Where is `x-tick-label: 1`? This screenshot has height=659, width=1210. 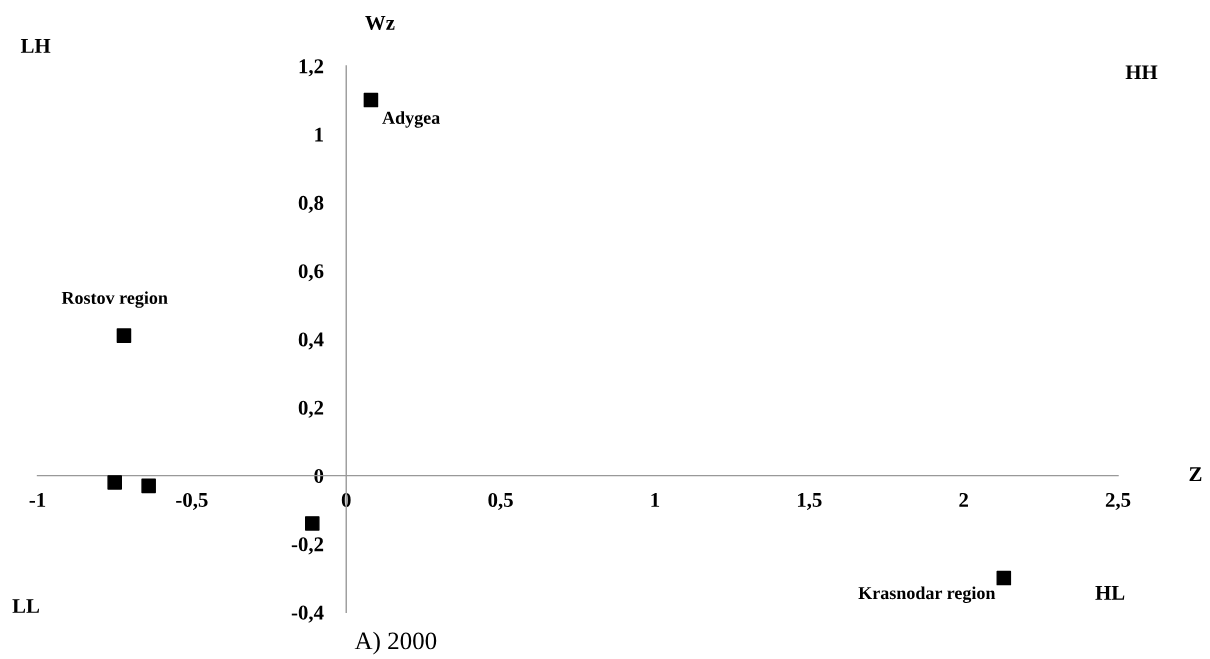 x-tick-label: 1 is located at coordinates (655, 500).